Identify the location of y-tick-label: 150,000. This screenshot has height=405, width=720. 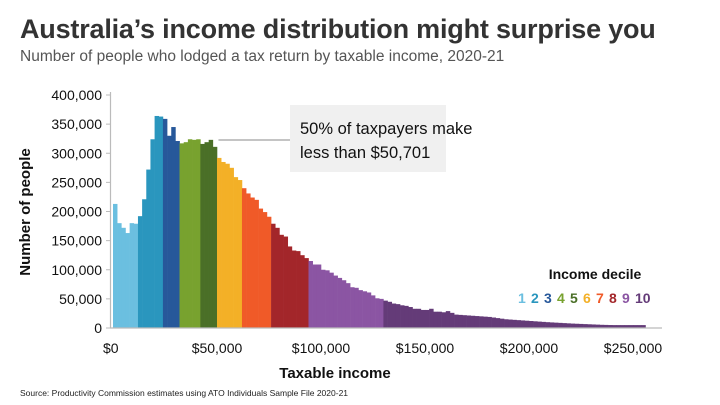
(76, 241).